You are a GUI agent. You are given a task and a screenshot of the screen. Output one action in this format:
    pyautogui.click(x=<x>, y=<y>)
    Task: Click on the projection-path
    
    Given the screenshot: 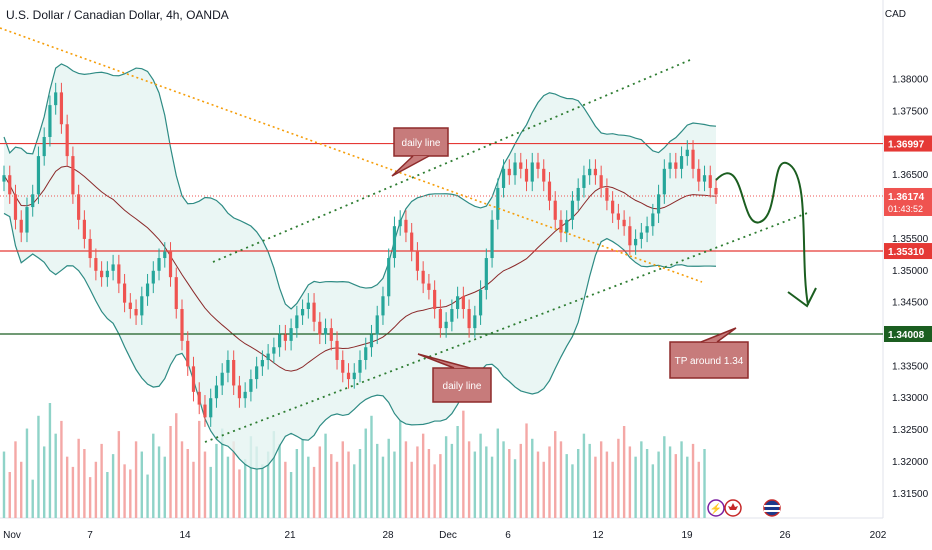 What is the action you would take?
    pyautogui.click(x=762, y=233)
    